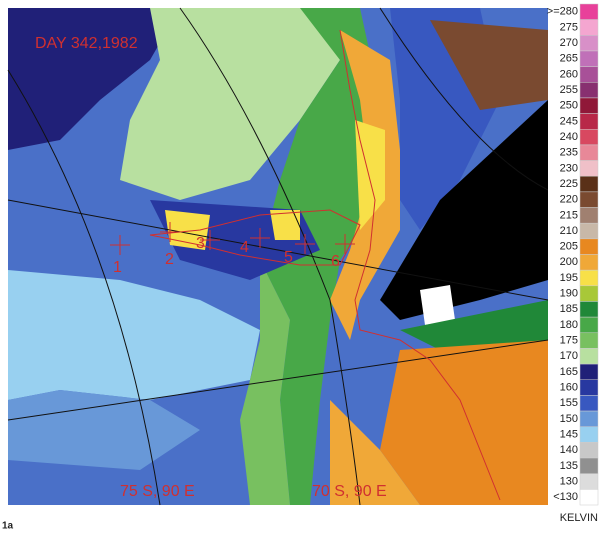  Describe the element at coordinates (200, 243) in the screenshot. I see `site-label: 3` at that location.